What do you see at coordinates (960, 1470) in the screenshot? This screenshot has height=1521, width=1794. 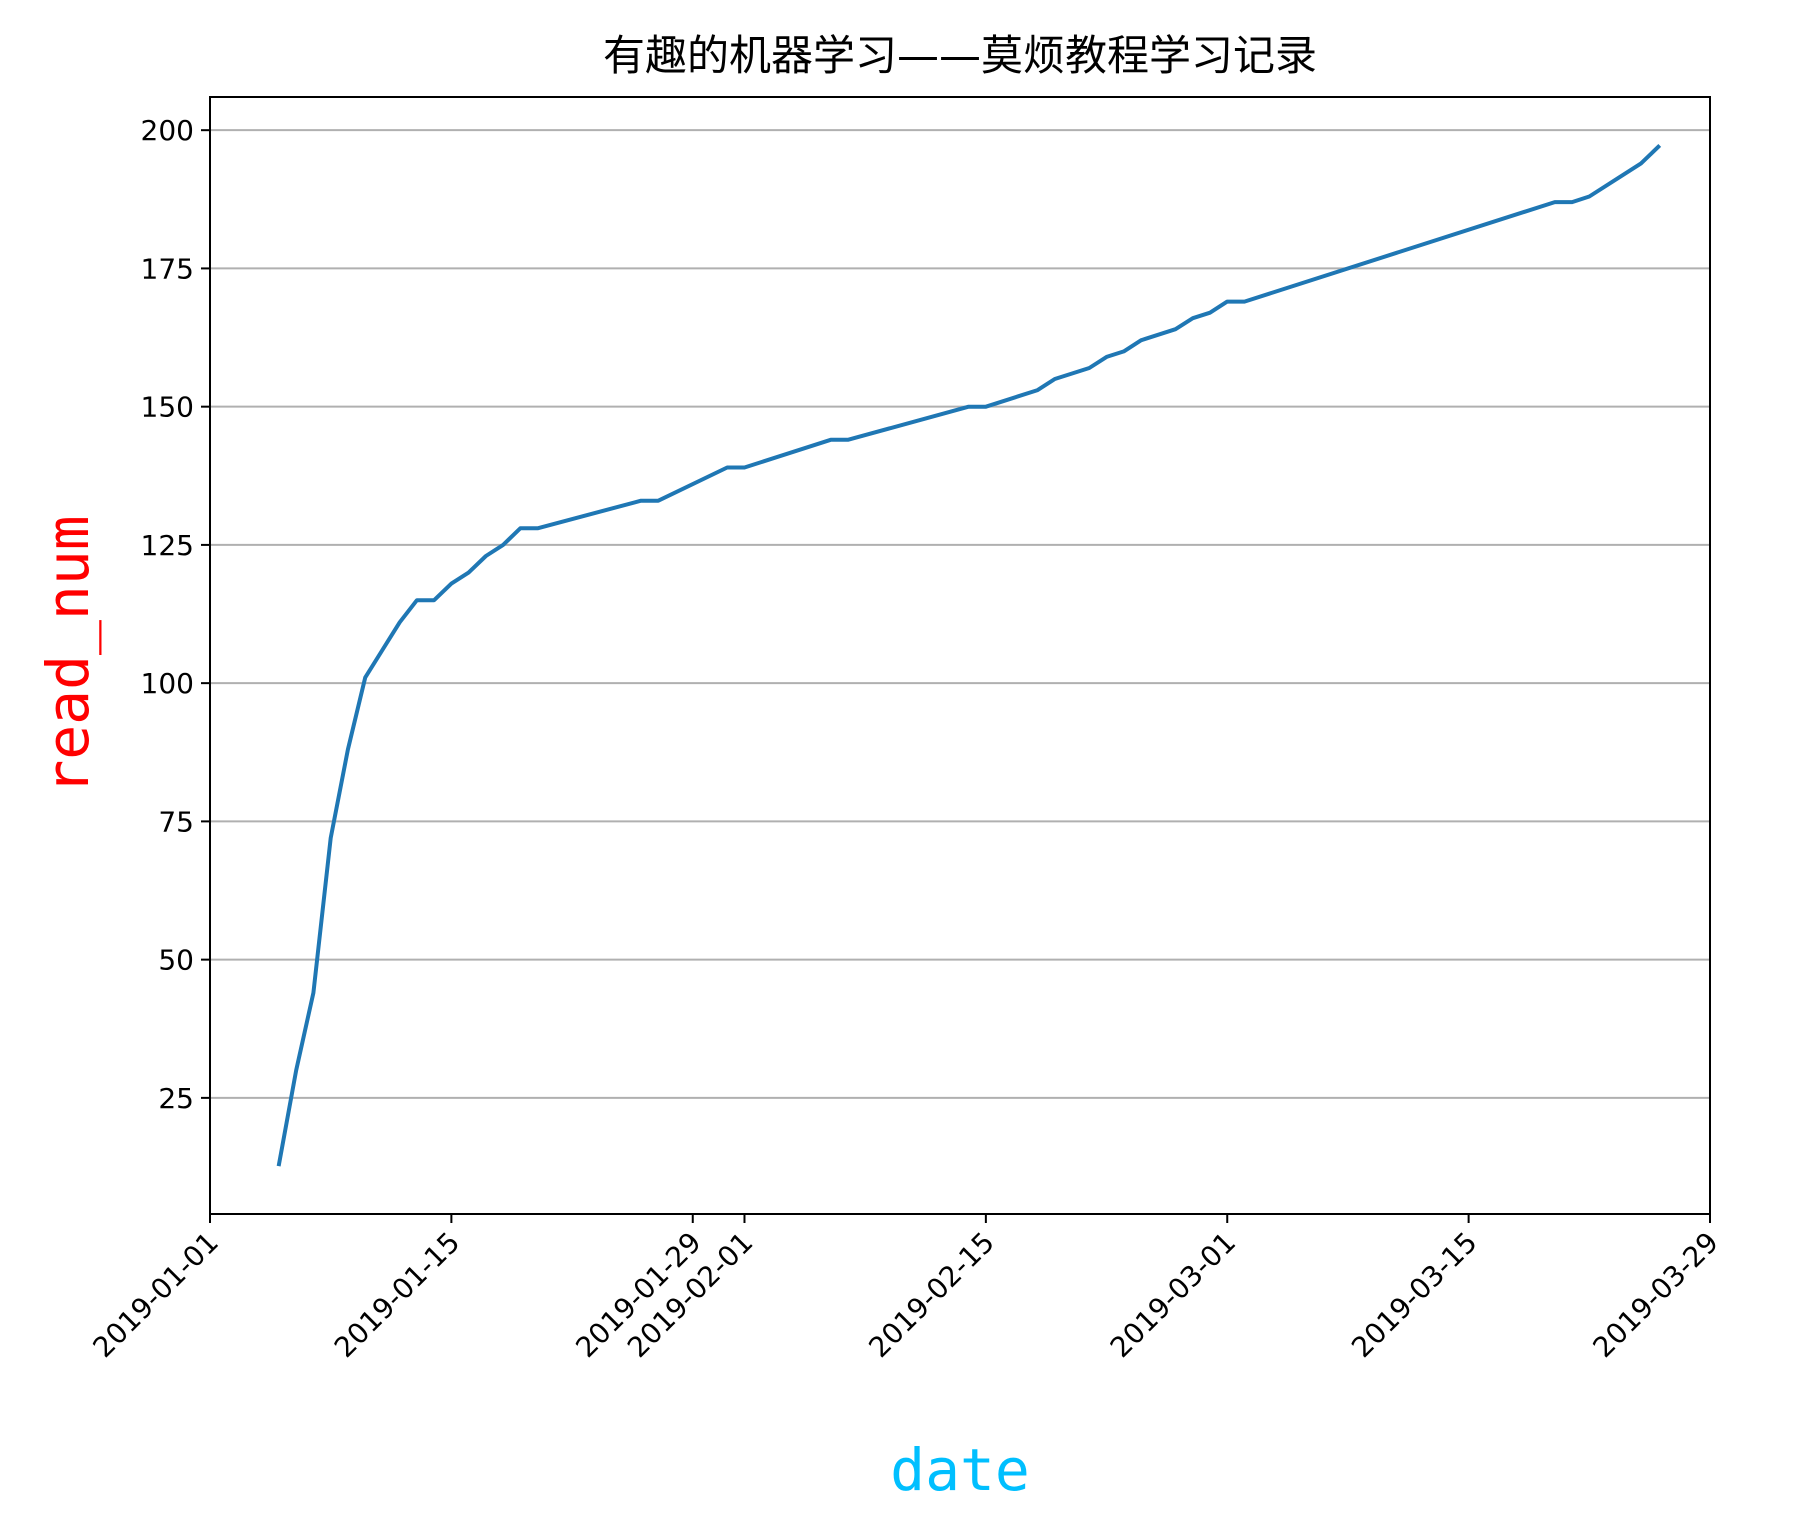 I see `x-axis-label: date` at bounding box center [960, 1470].